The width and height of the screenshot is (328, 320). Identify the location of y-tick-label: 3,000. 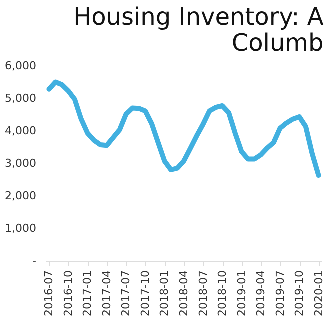
(20, 163).